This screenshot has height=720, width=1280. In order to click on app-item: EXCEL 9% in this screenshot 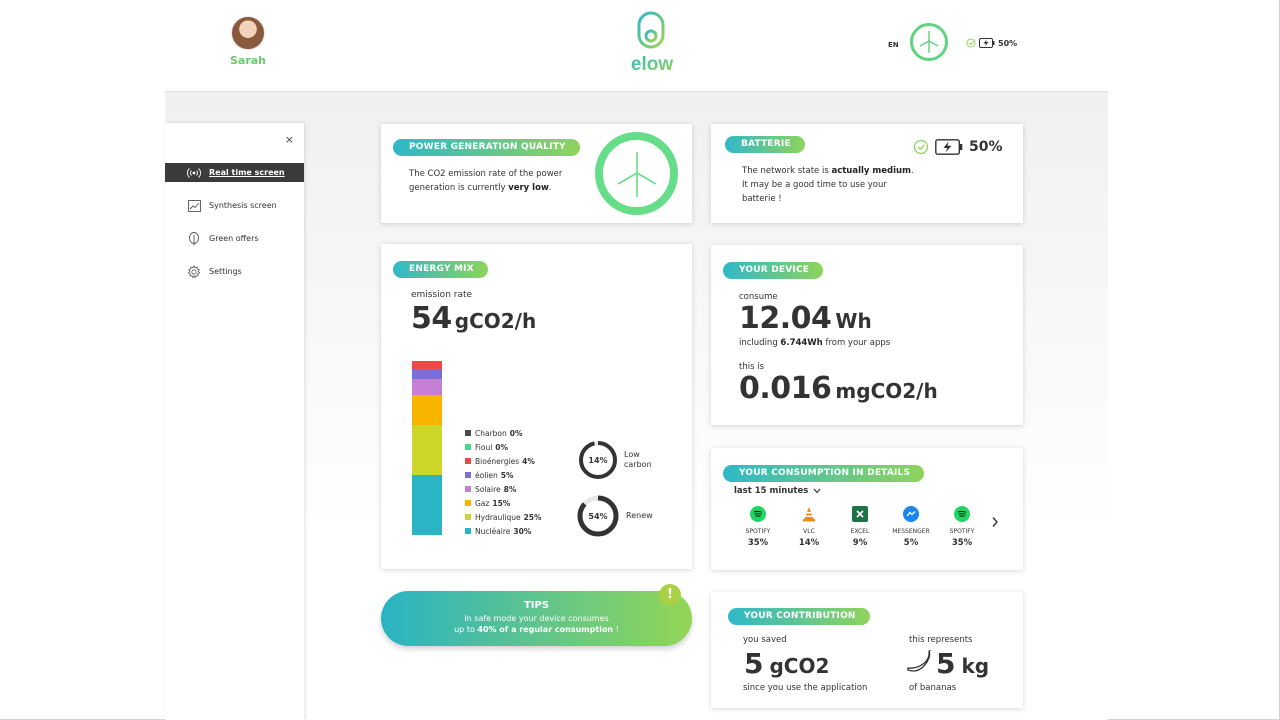, I will do `click(860, 527)`.